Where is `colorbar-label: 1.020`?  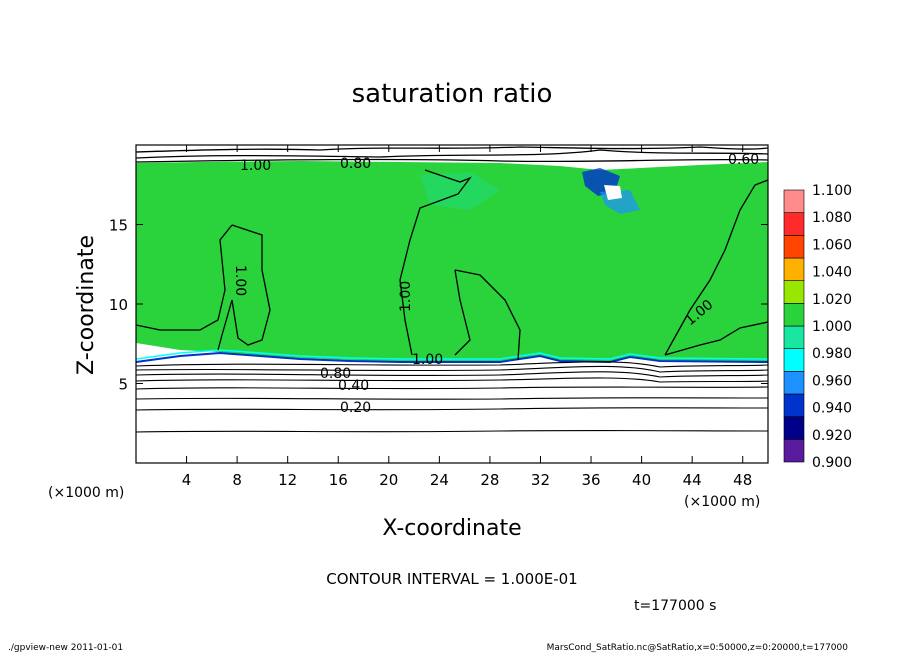
colorbar-label: 1.020 is located at coordinates (832, 300).